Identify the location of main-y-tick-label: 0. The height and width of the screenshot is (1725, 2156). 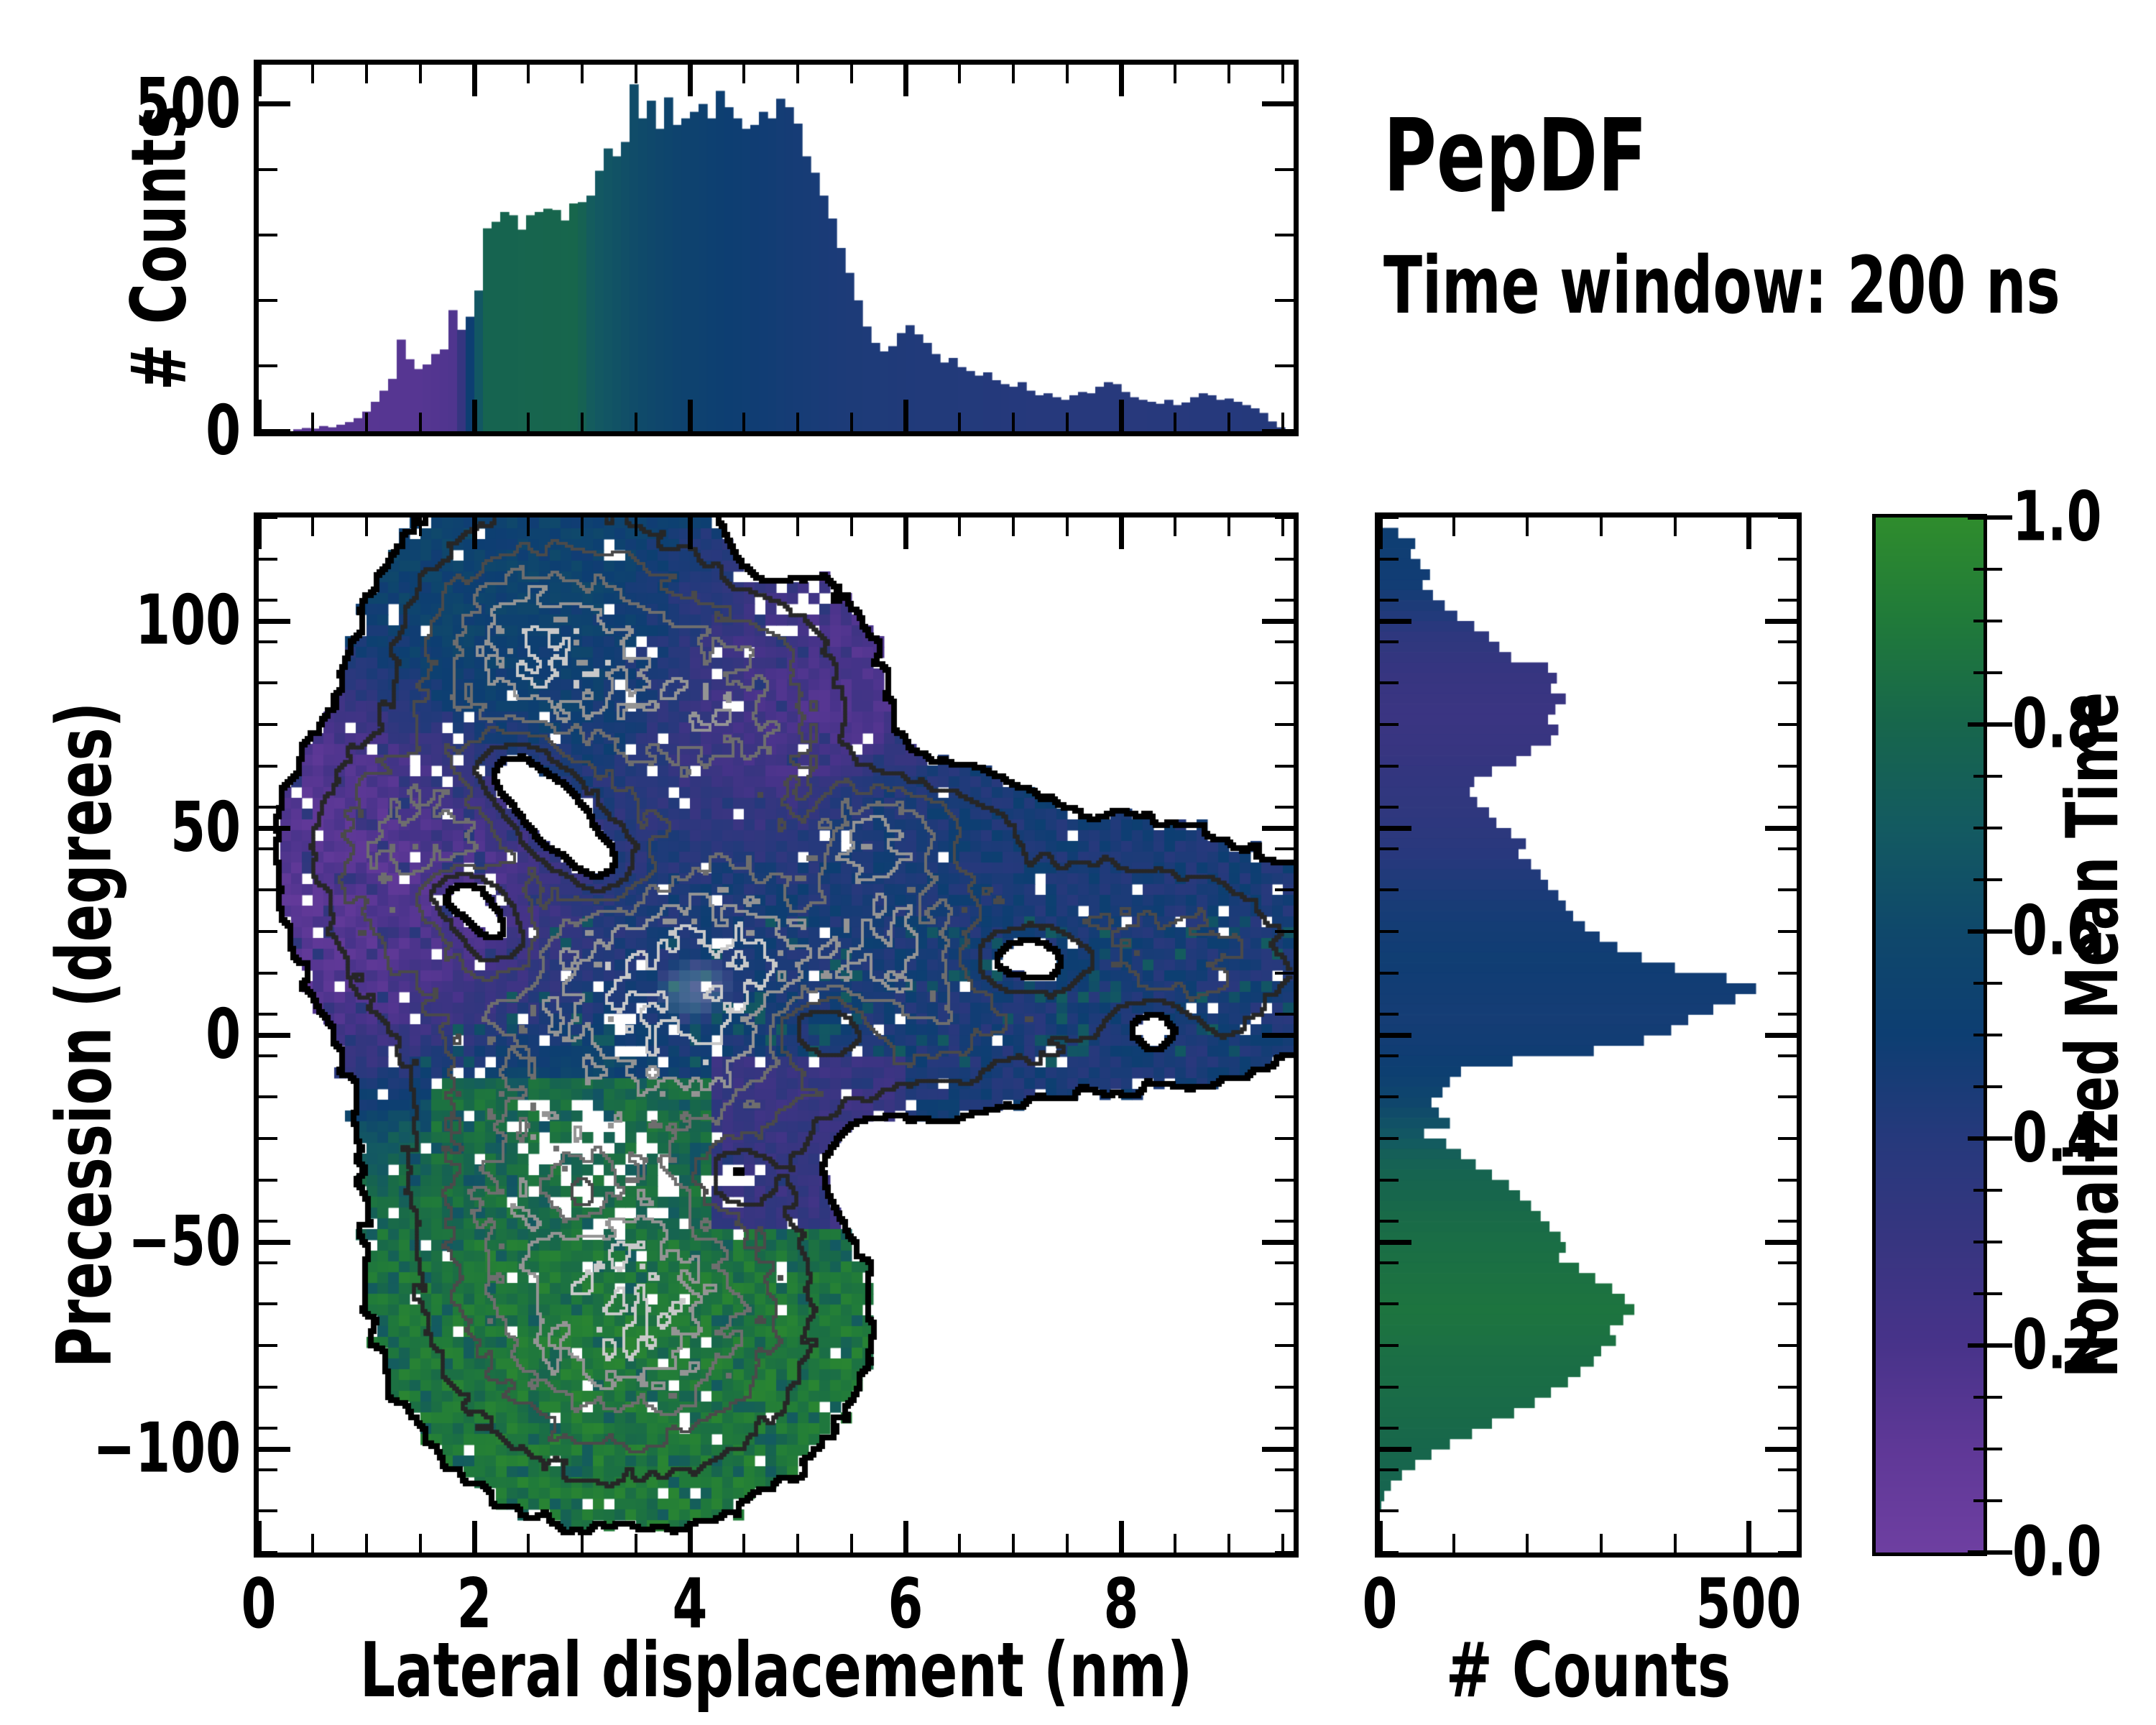
(224, 1035).